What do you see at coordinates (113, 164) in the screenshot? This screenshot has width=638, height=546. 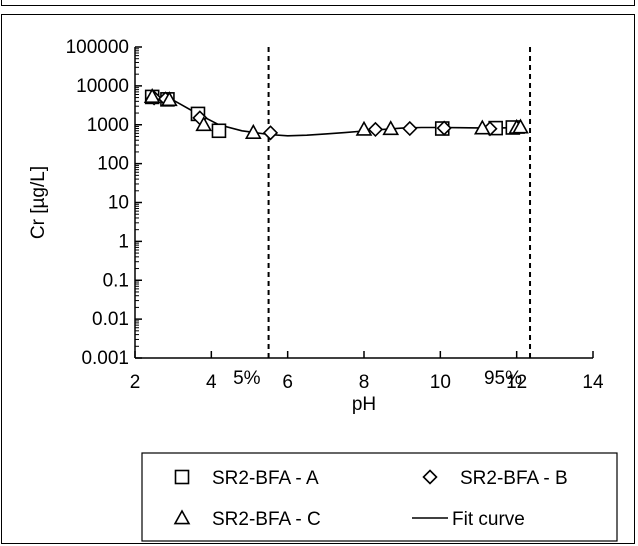 I see `y-tick-label: 100` at bounding box center [113, 164].